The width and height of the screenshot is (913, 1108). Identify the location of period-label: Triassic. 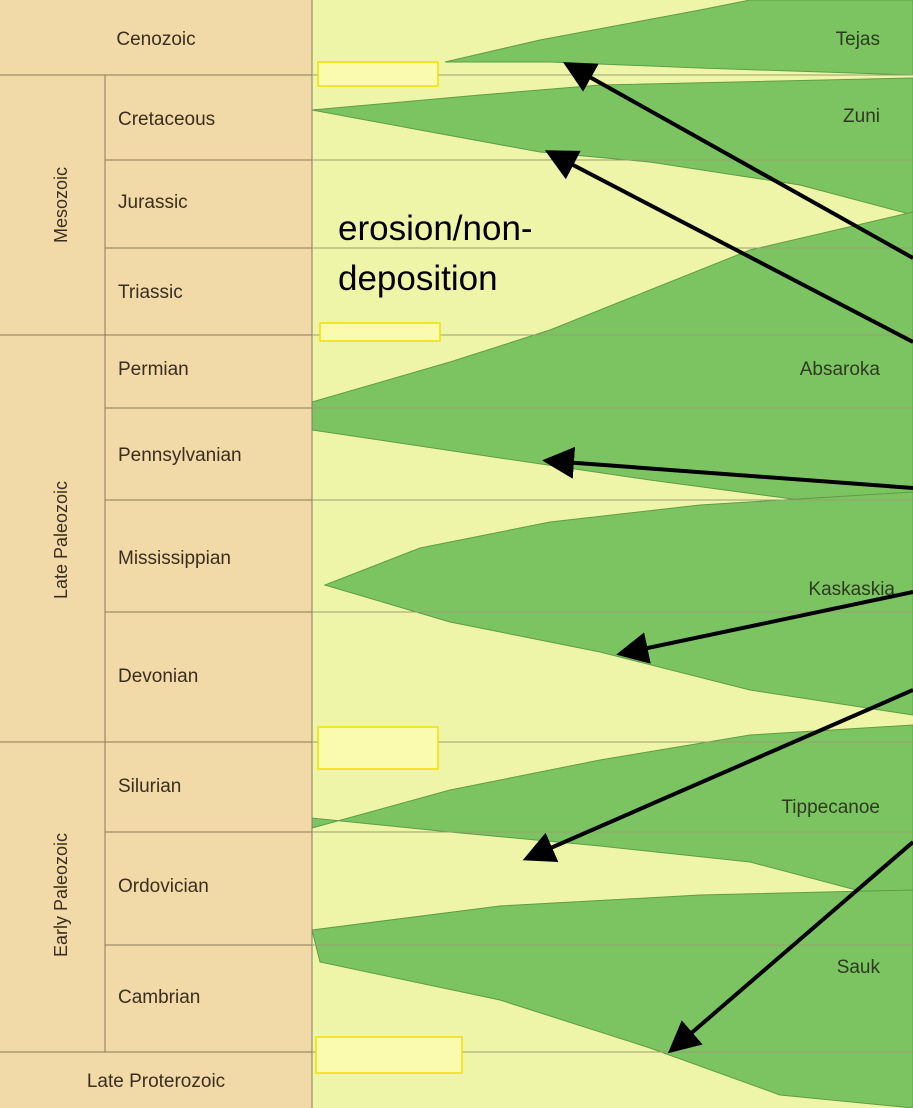
(150, 292).